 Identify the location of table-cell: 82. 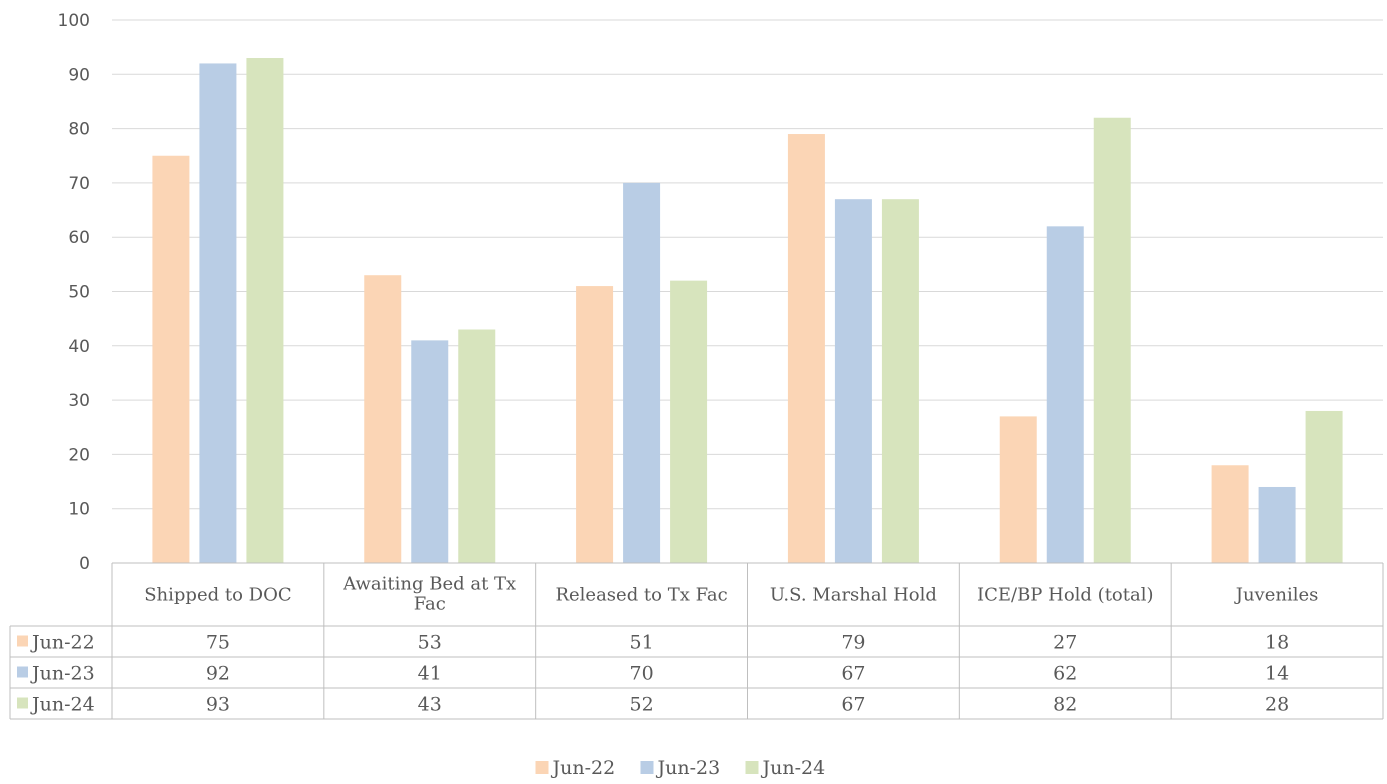
(1065, 705).